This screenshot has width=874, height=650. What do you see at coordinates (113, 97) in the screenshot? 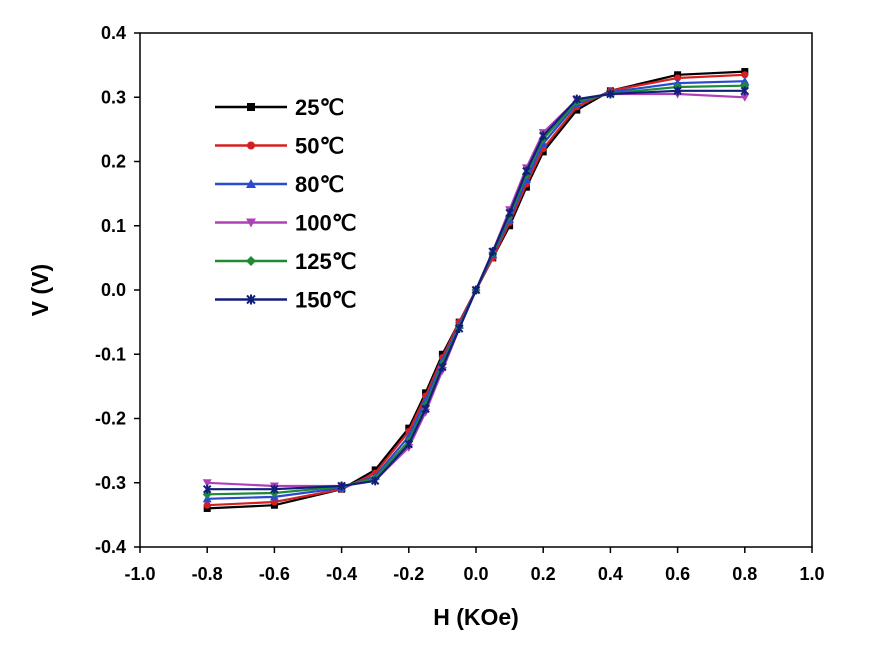
I see `y-tick-label: 0.3` at bounding box center [113, 97].